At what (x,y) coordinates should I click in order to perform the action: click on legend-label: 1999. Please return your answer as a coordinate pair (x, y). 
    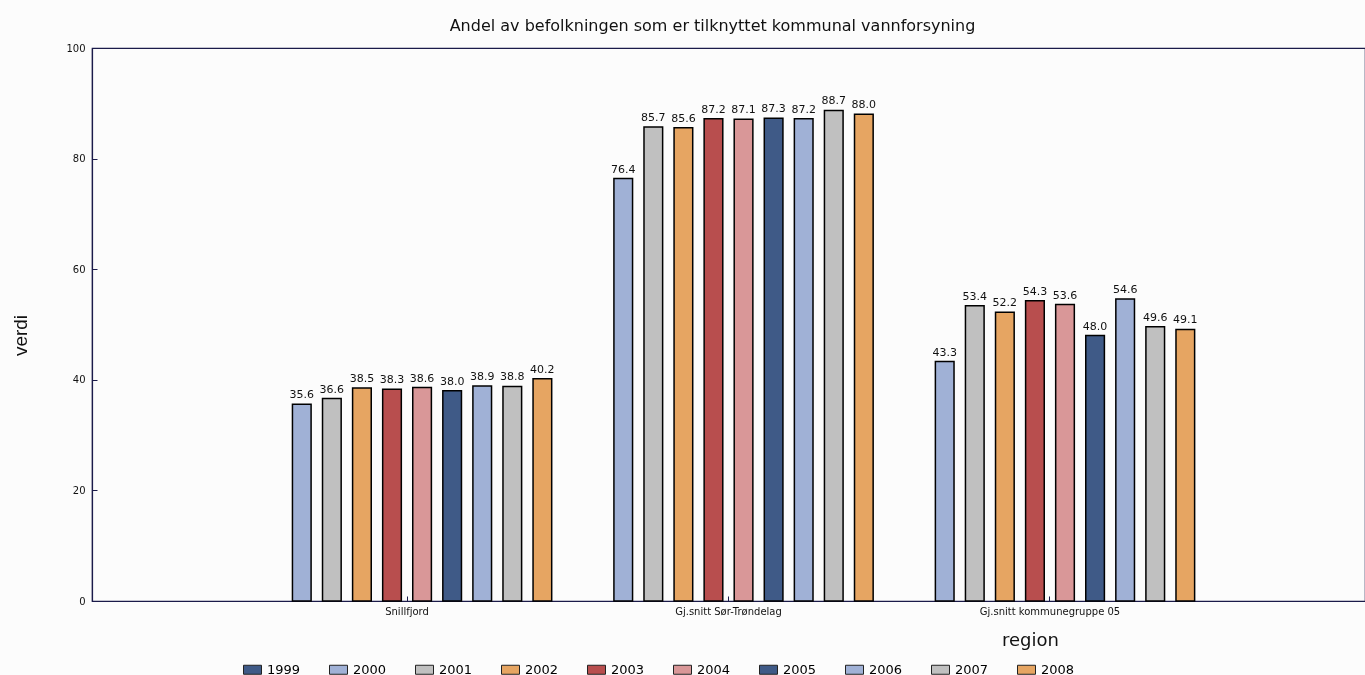
    Looking at the image, I should click on (284, 668).